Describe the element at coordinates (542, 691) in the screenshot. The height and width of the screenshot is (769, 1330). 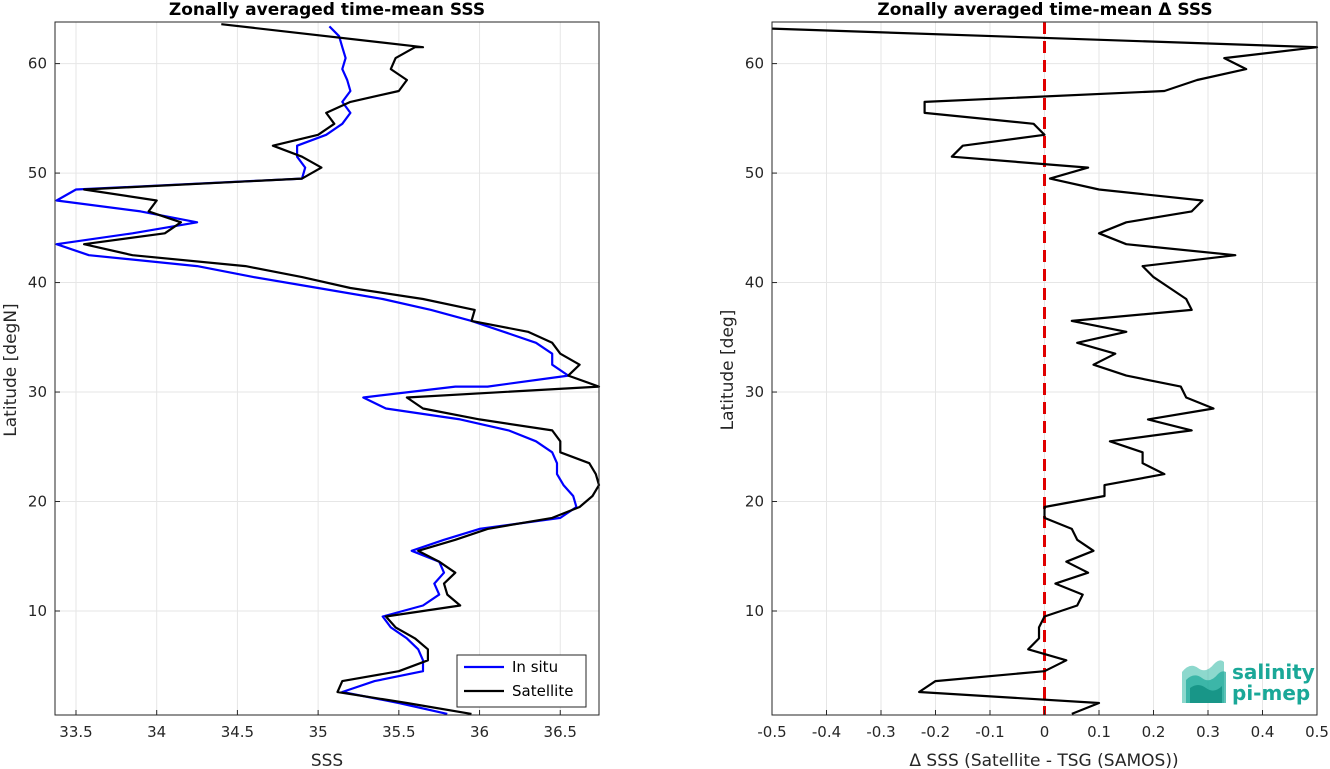
I see `legend-label-satellite: Satellite` at that location.